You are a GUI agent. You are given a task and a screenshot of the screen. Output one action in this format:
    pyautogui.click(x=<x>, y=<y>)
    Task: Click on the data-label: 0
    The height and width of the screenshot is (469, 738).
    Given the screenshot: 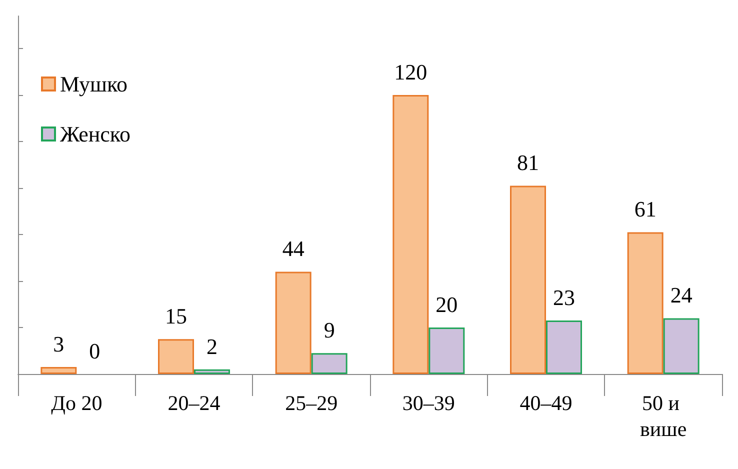 What is the action you would take?
    pyautogui.click(x=94, y=351)
    